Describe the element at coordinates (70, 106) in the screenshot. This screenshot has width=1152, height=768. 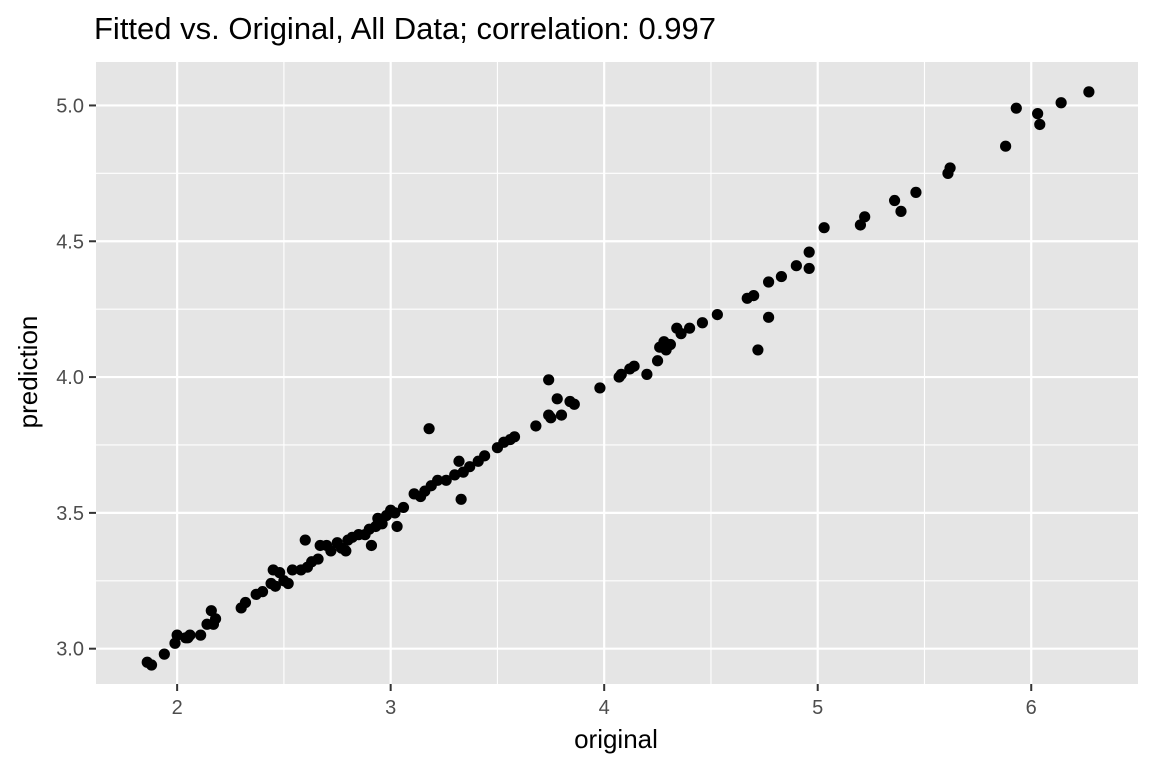
I see `y-tick-label: 5.0` at that location.